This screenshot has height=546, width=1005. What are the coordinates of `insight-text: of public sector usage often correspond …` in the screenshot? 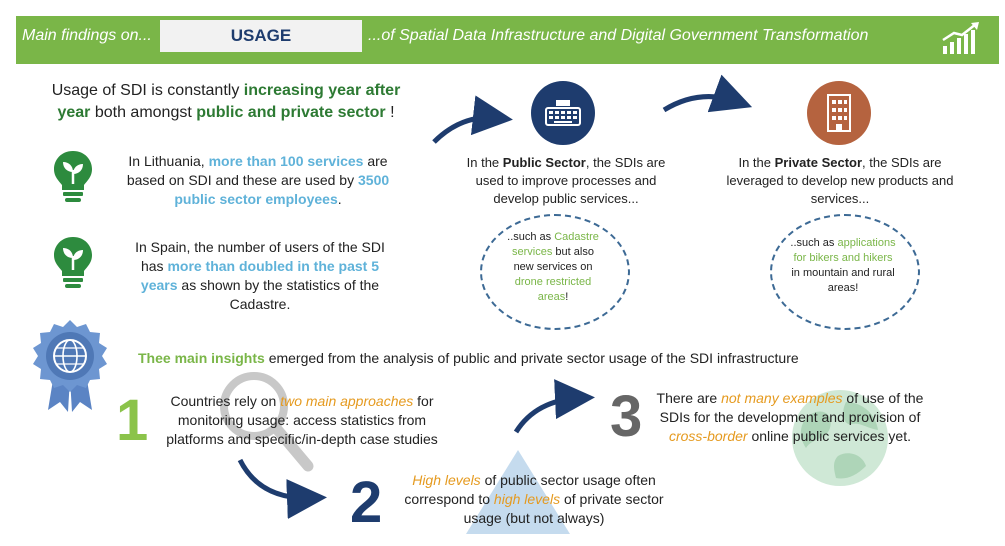 It's located at (530, 489).